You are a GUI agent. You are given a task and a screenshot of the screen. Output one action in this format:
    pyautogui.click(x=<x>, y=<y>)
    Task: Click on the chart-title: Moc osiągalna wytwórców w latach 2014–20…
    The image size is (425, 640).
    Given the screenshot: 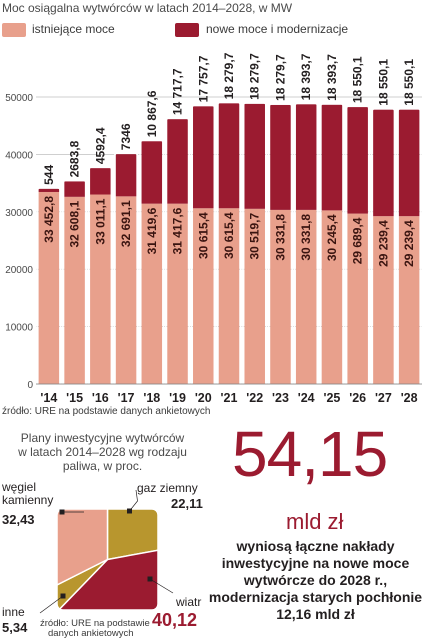 What is the action you would take?
    pyautogui.click(x=147, y=8)
    